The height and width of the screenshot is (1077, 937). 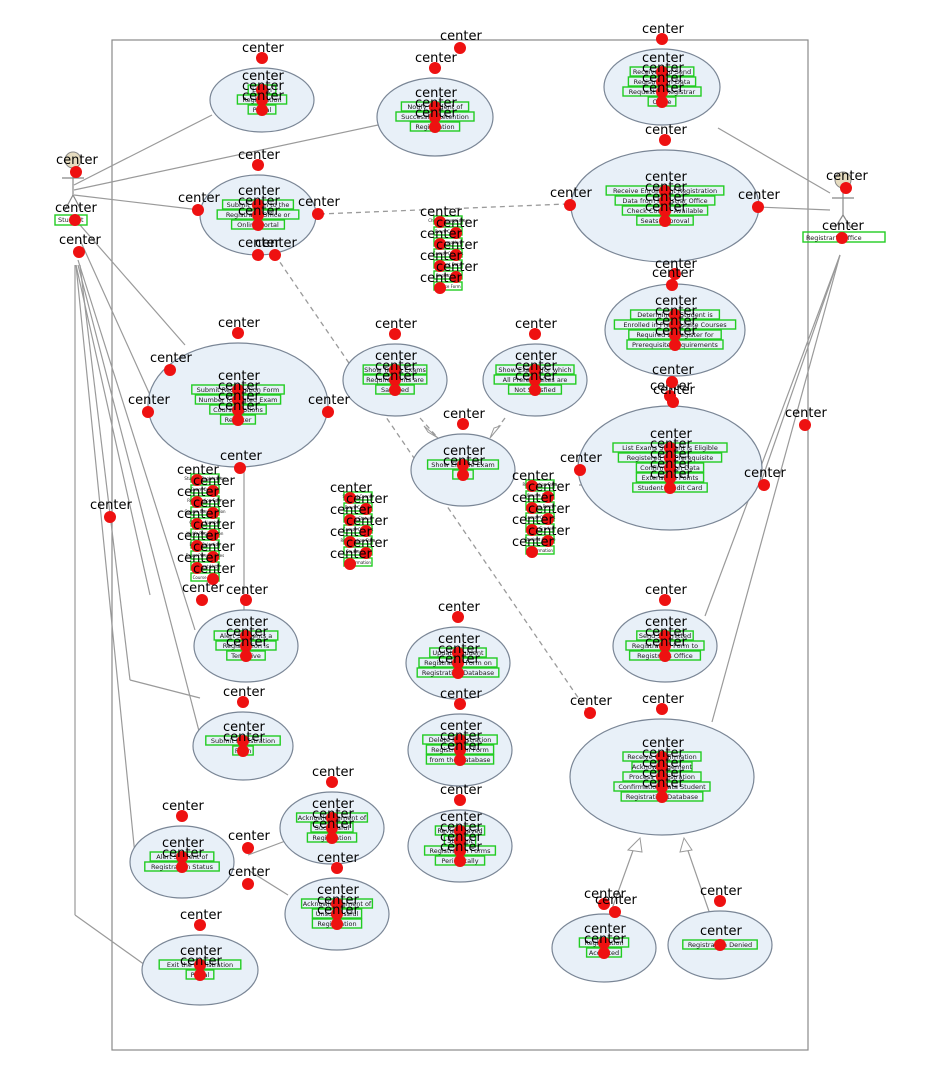 What do you see at coordinates (358, 518) in the screenshot?
I see `stray-label: Check Status` at bounding box center [358, 518].